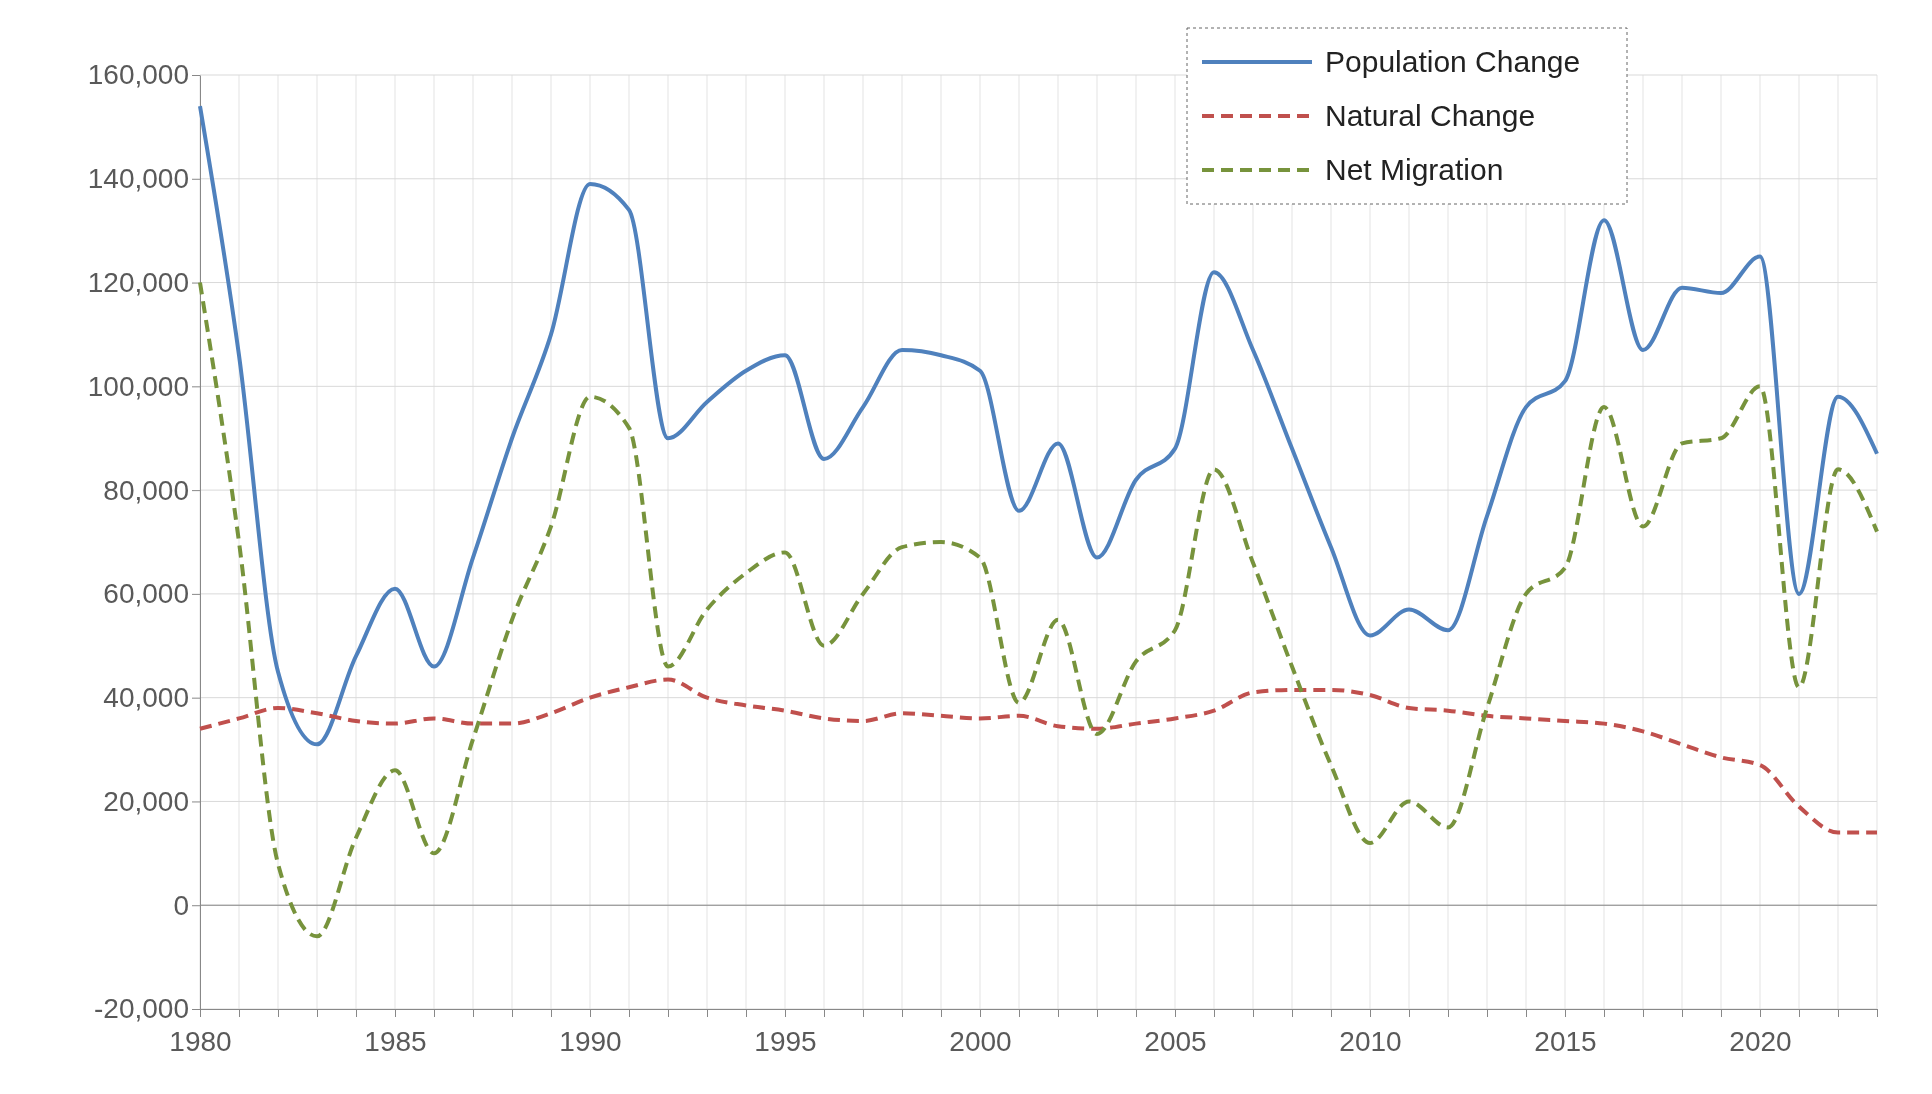 Image resolution: width=1932 pixels, height=1094 pixels. I want to click on legend-label: Natural Change, so click(1430, 115).